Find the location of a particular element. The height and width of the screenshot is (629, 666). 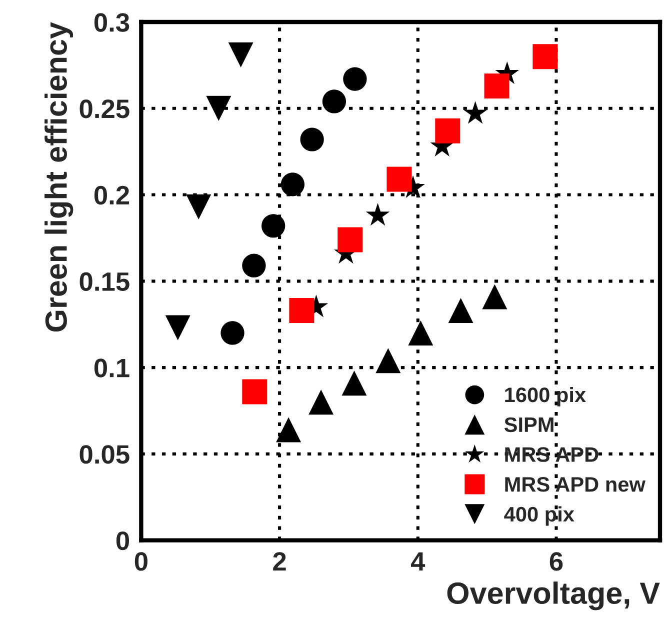

y-tick-label: 0 is located at coordinates (122, 540).